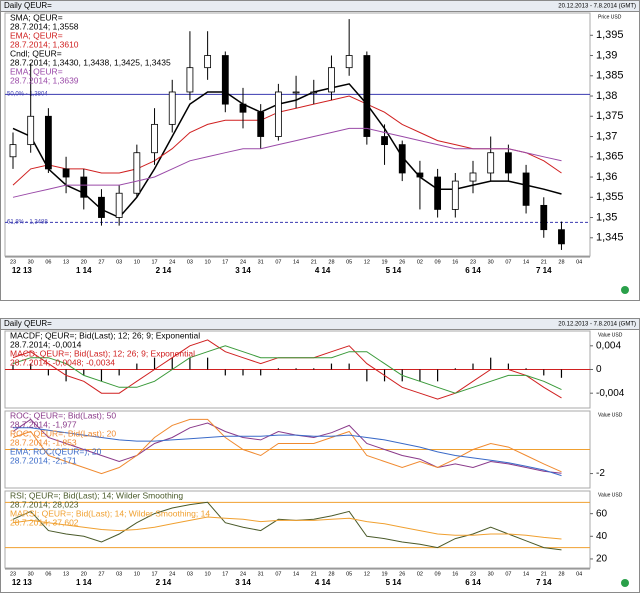 The height and width of the screenshot is (599, 640). What do you see at coordinates (438, 574) in the screenshot?
I see `x-tick-label: 09` at bounding box center [438, 574].